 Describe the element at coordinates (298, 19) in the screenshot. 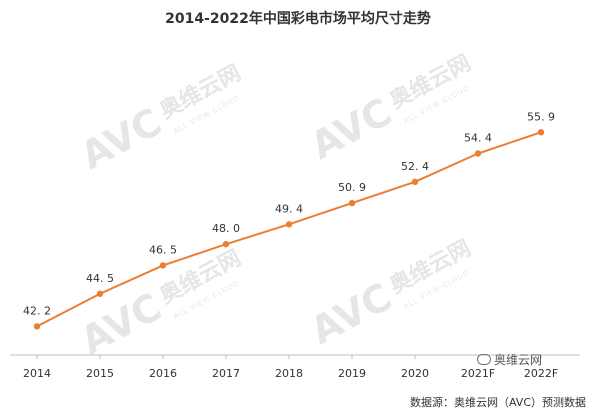

I see `chart-title: 2014-2022年中国彩电市场平均尺寸走势` at that location.